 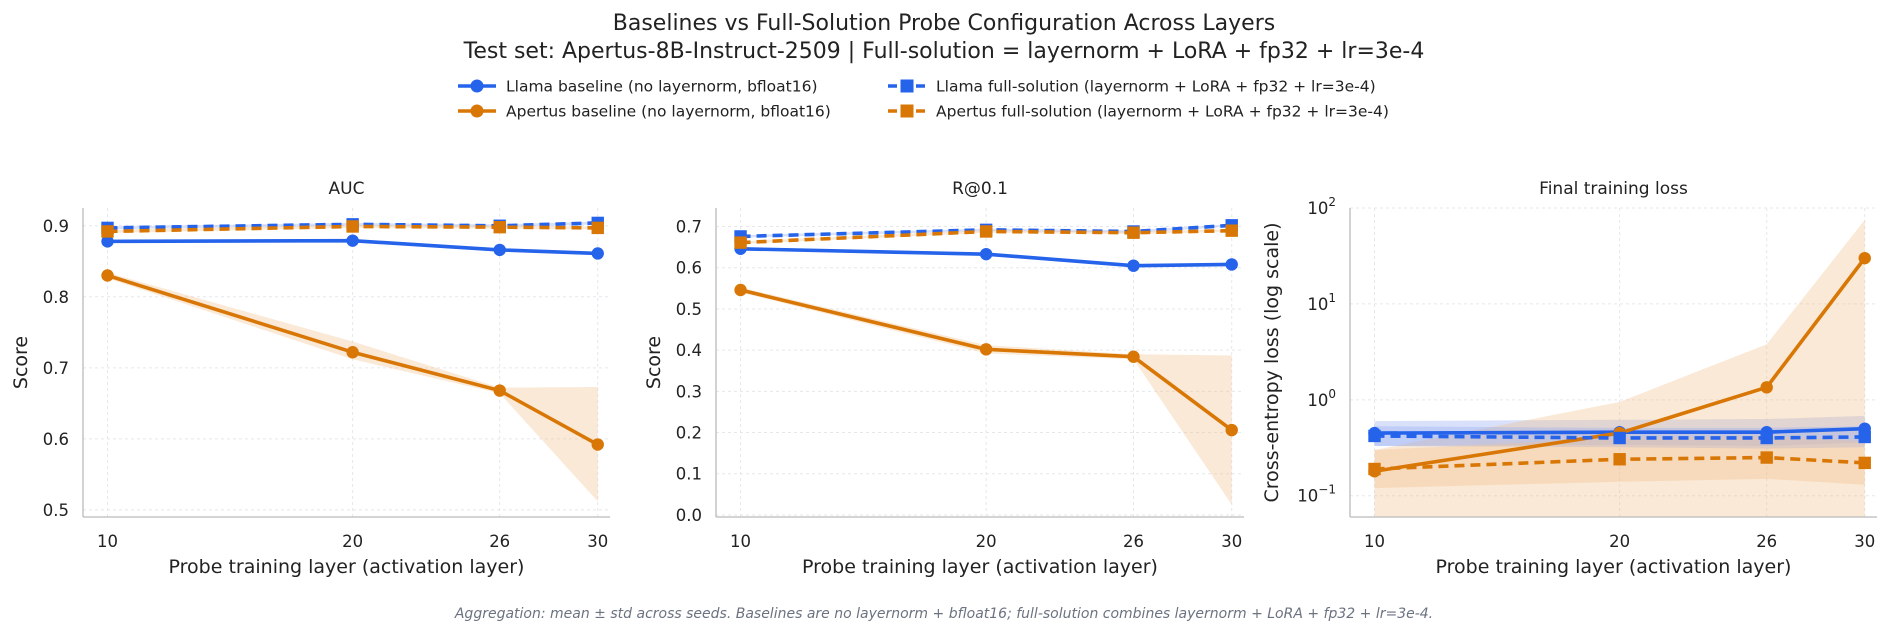 What do you see at coordinates (662, 87) in the screenshot?
I see `legend-label: Llama baseline (no layernorm, bfloat16)` at bounding box center [662, 87].